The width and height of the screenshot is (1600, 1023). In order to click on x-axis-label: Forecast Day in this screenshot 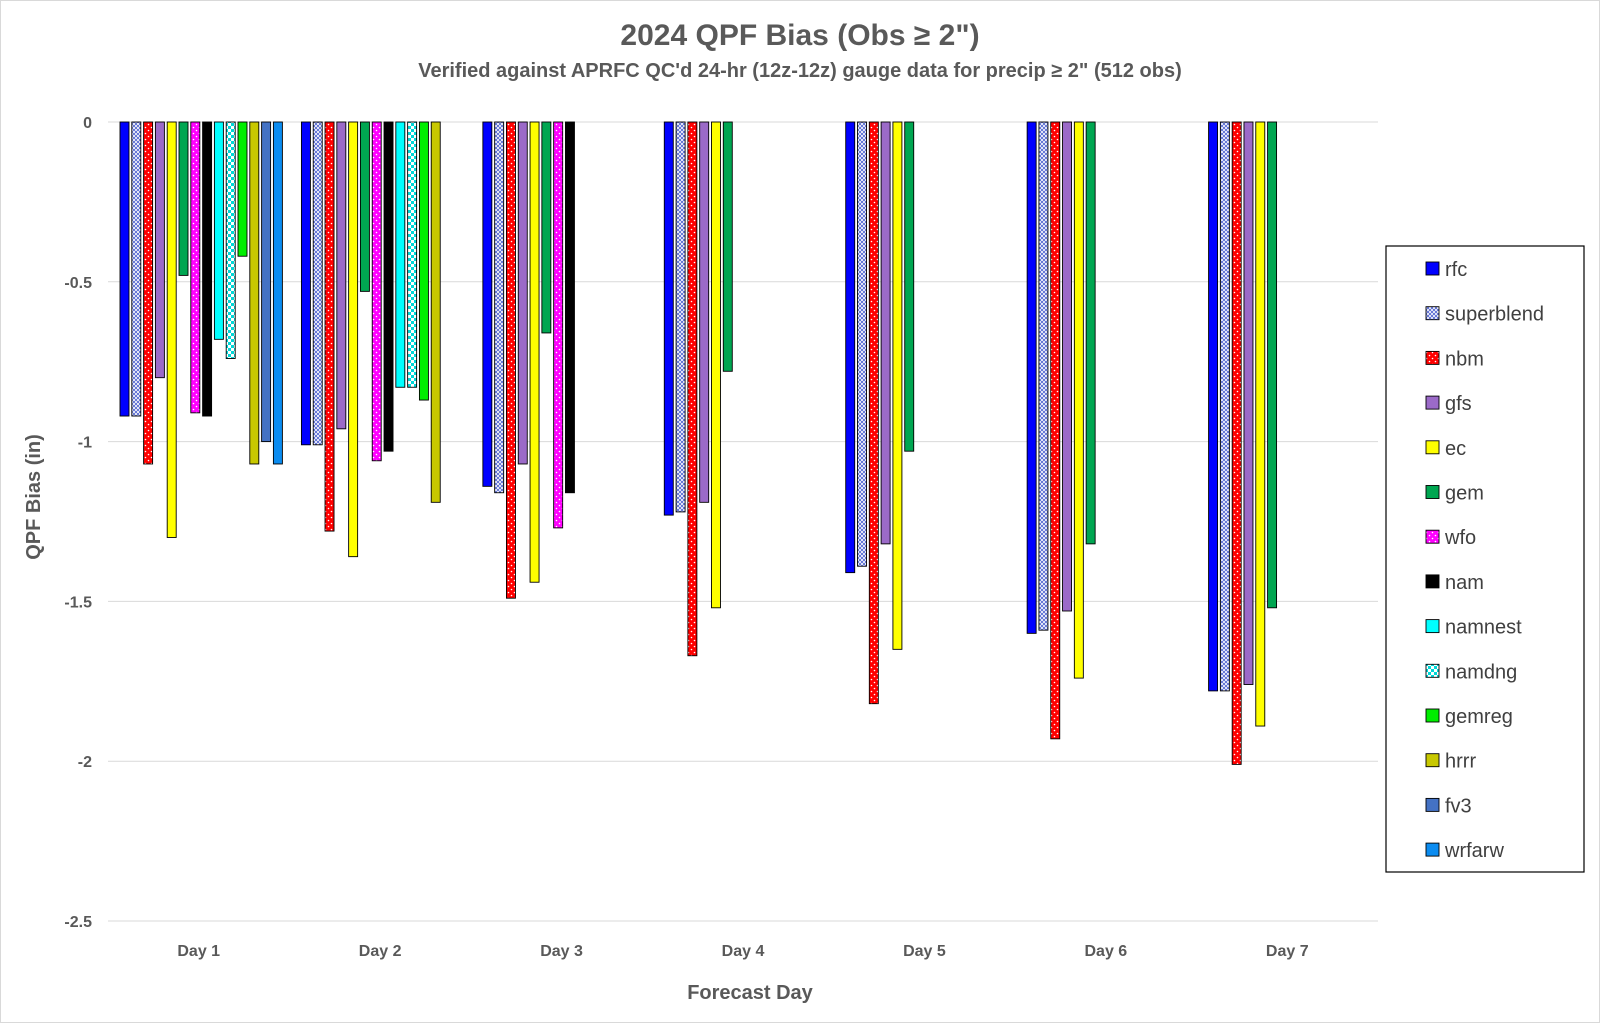, I will do `click(750, 993)`.